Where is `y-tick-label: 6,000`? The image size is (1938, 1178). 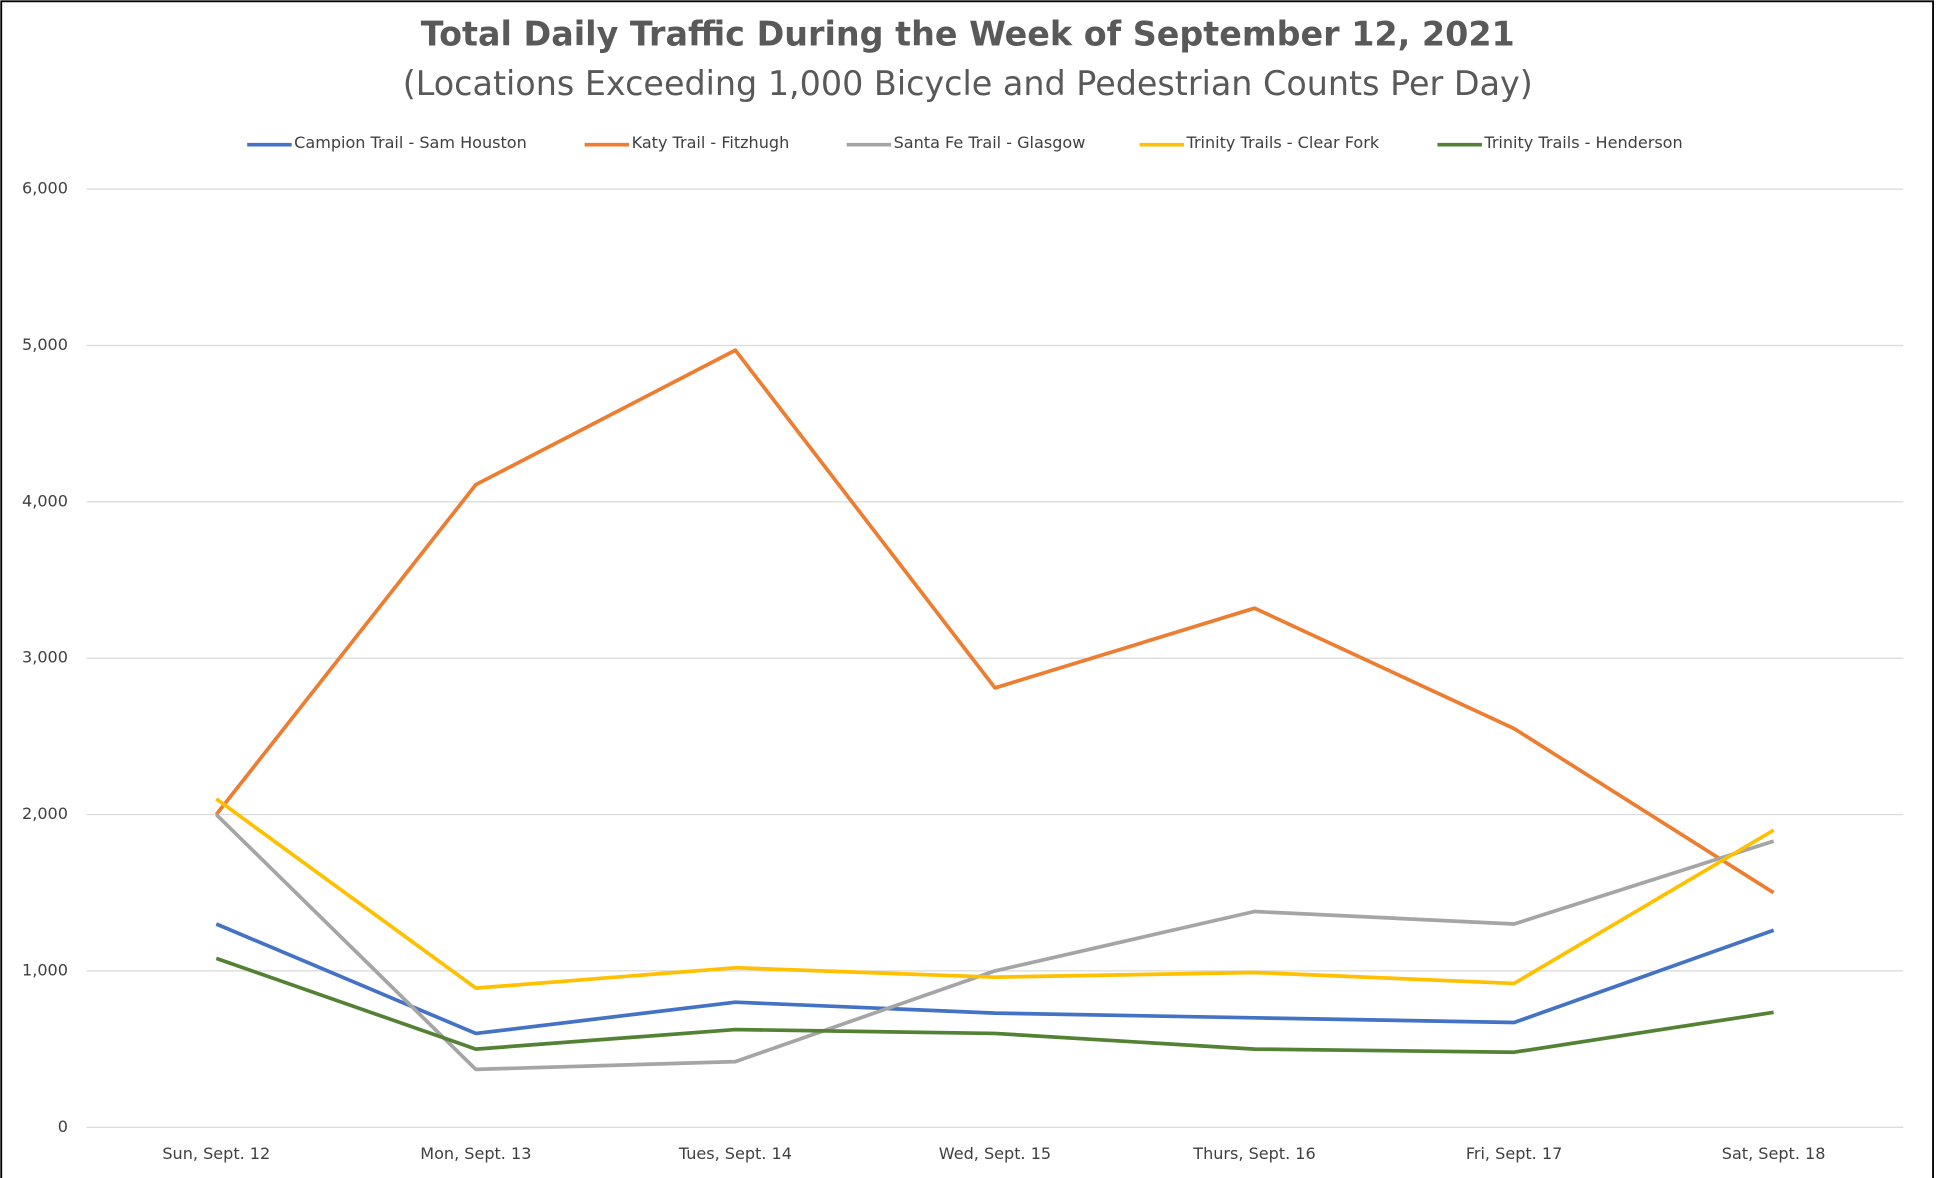
y-tick-label: 6,000 is located at coordinates (45, 188).